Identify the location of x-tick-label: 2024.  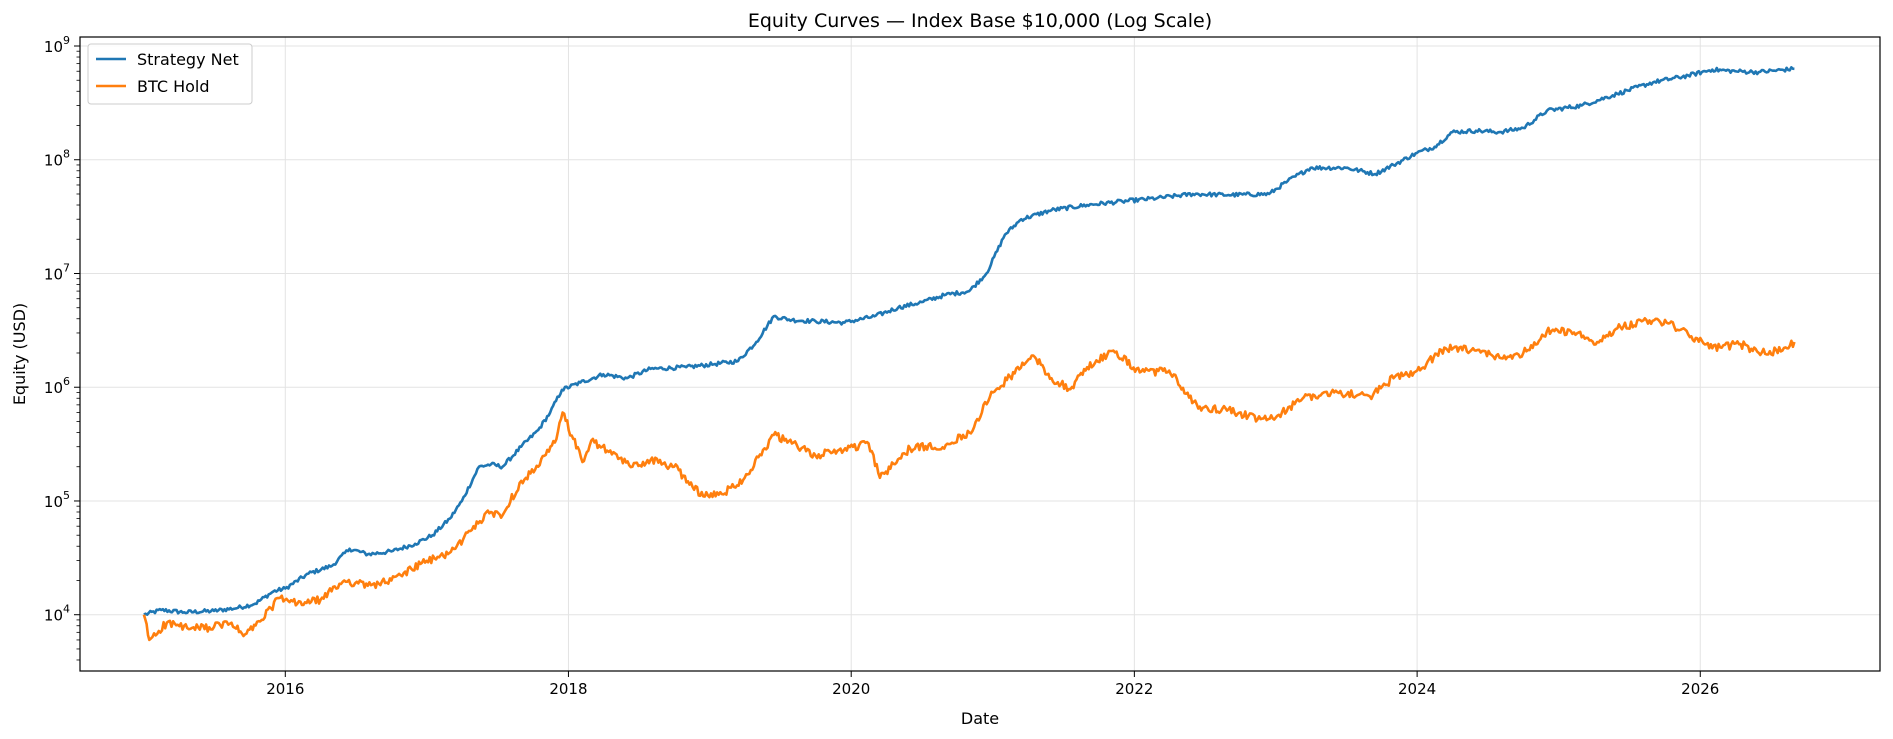
(1417, 689).